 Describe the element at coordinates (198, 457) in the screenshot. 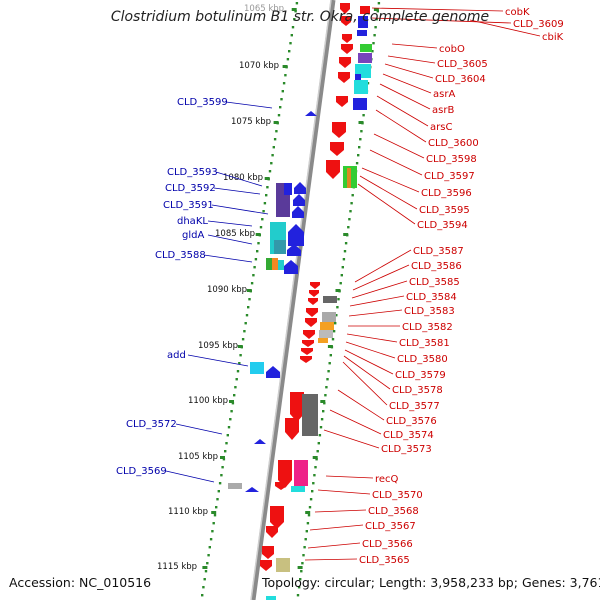

I see `scale-label: 1105 kbp` at that location.